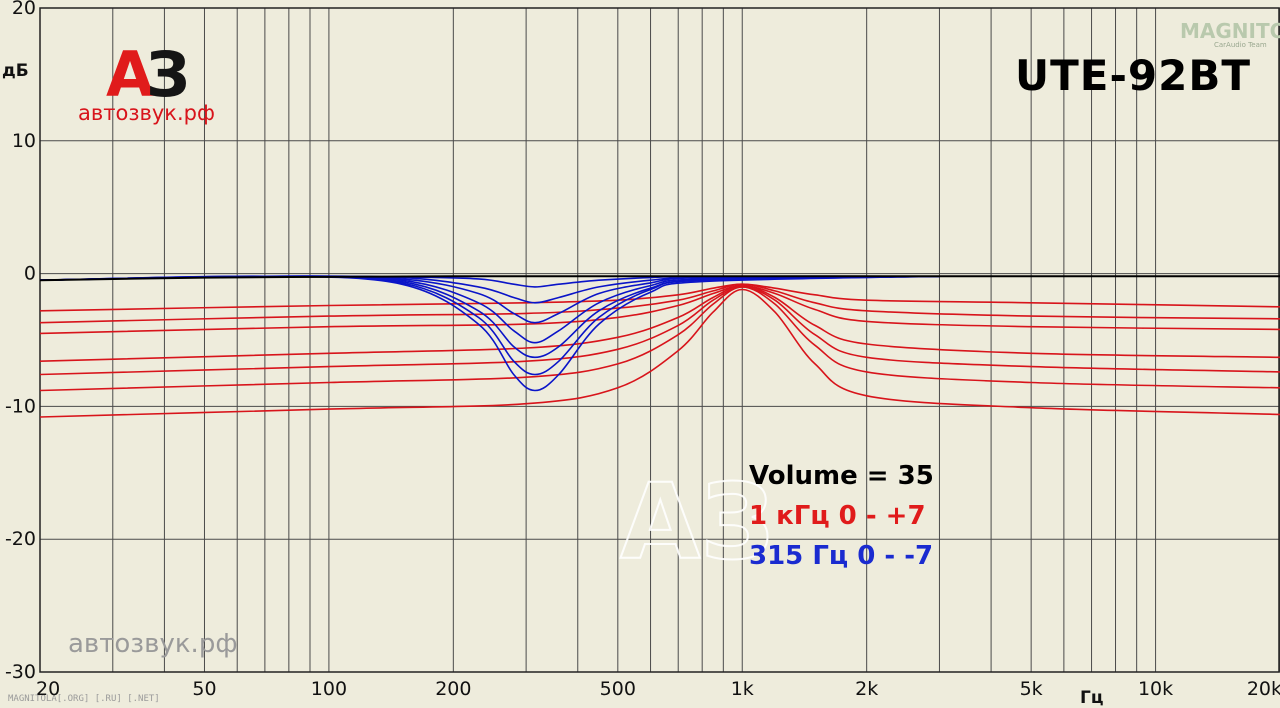 This screenshot has width=1280, height=708. Describe the element at coordinates (618, 689) in the screenshot. I see `x-tick-label: 500` at that location.